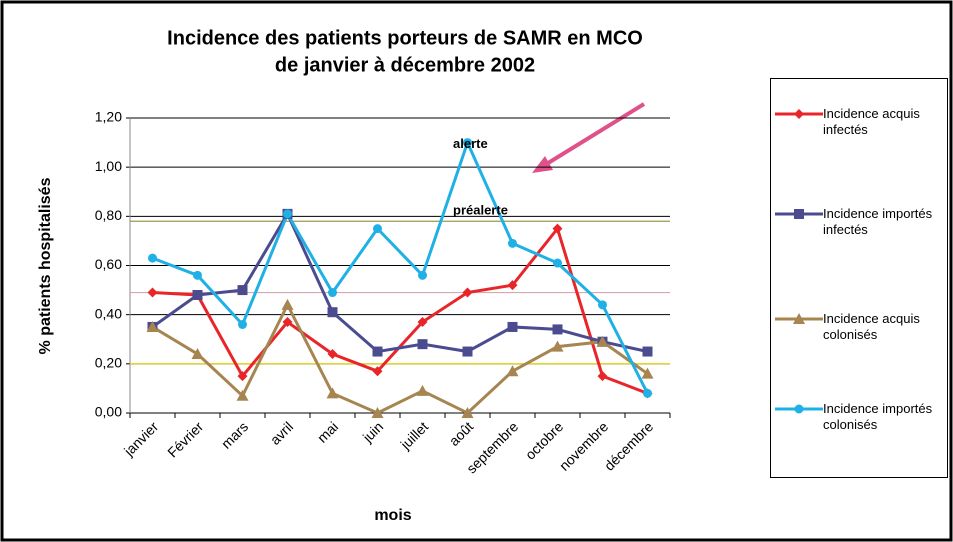 This screenshot has height=542, width=953. I want to click on y-tick-label: 1,20, so click(108, 117).